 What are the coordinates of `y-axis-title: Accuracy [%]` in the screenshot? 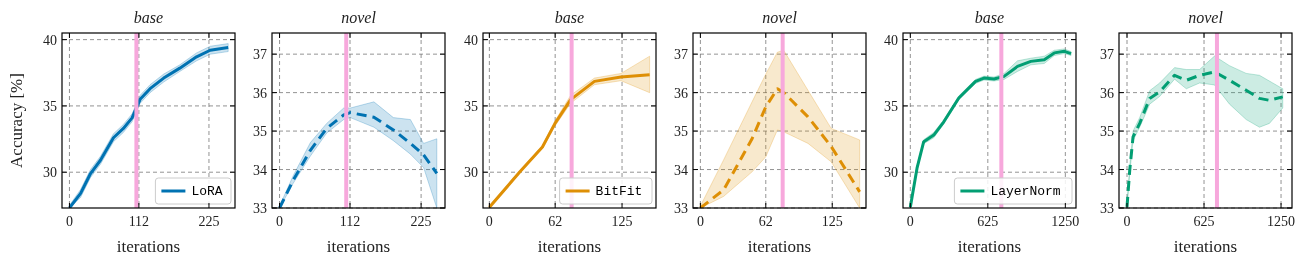 It's located at (16, 120).